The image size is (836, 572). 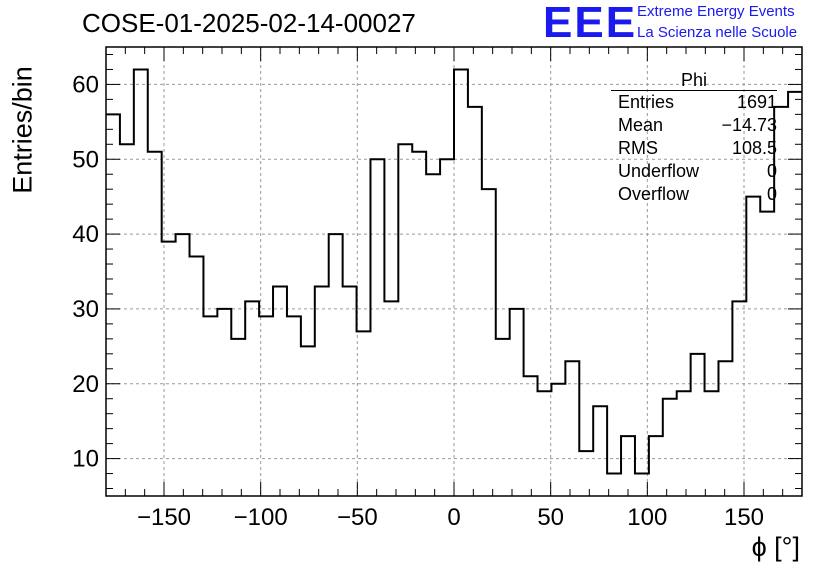 I want to click on y-axis-label: Entries/bin, so click(x=22, y=130).